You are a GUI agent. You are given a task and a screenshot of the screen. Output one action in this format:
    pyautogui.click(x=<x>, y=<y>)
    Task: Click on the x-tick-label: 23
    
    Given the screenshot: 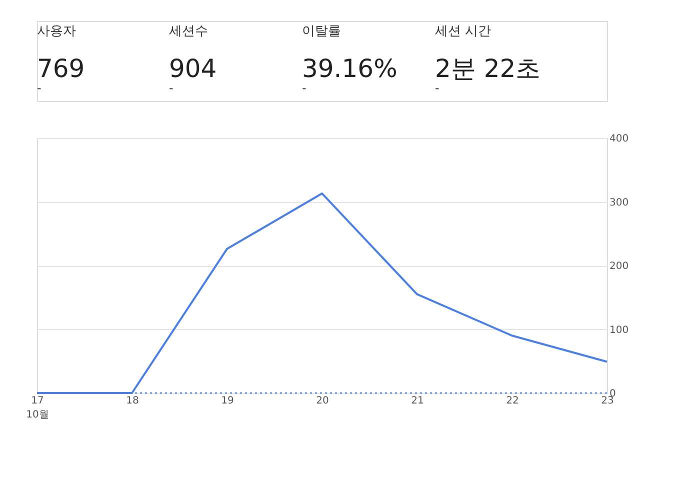 What is the action you would take?
    pyautogui.click(x=607, y=401)
    